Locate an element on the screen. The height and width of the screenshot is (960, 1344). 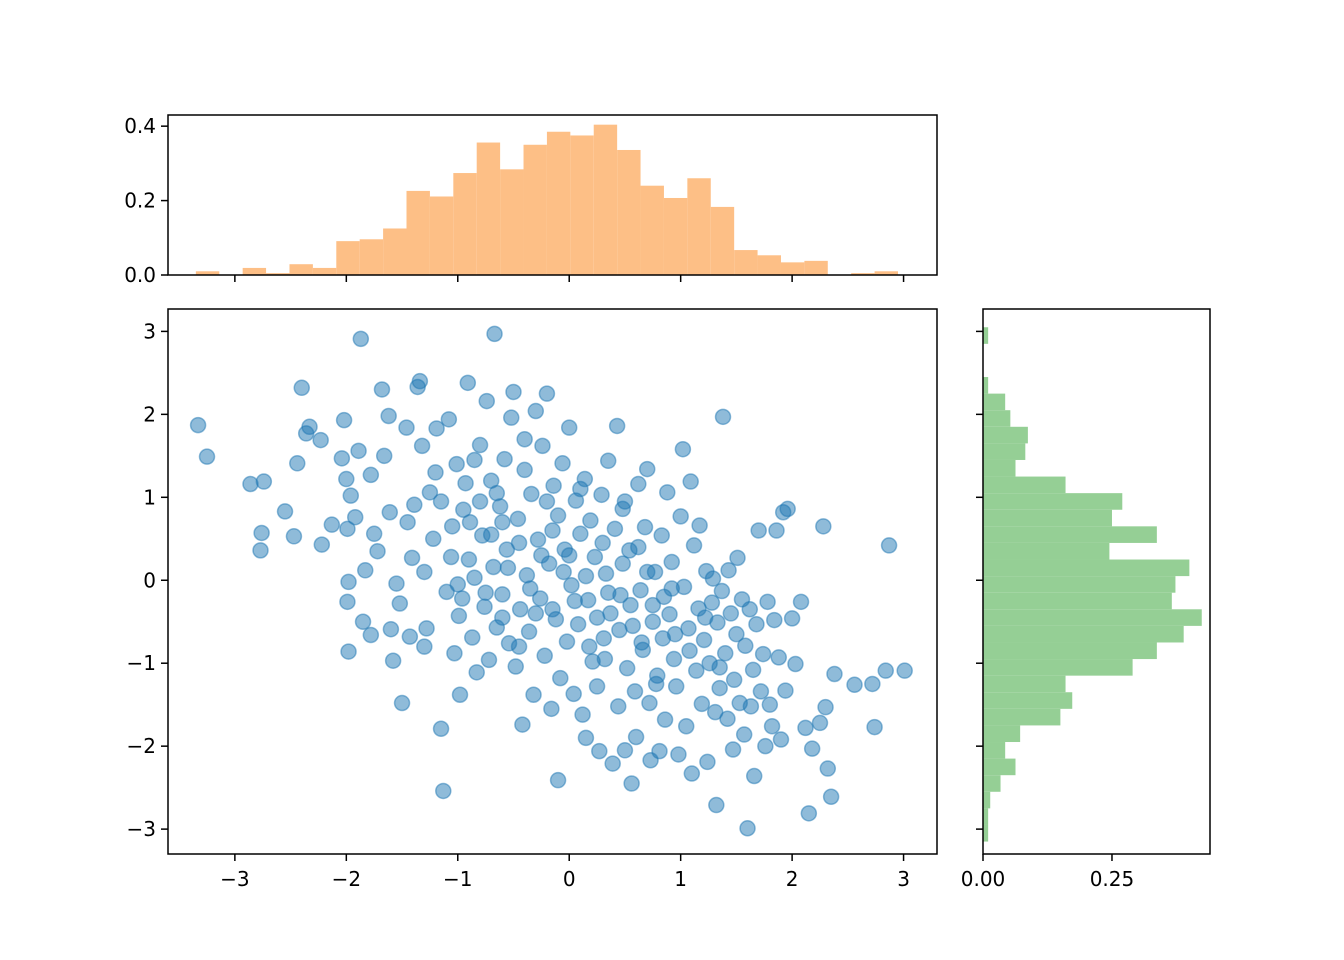
right-x-tick-label: 0.25 is located at coordinates (1112, 879).